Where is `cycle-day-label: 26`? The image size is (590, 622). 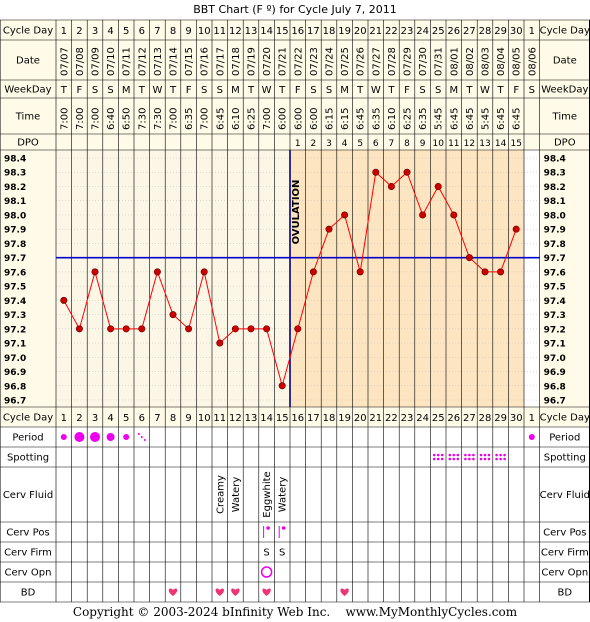 cycle-day-label: 26 is located at coordinates (453, 31).